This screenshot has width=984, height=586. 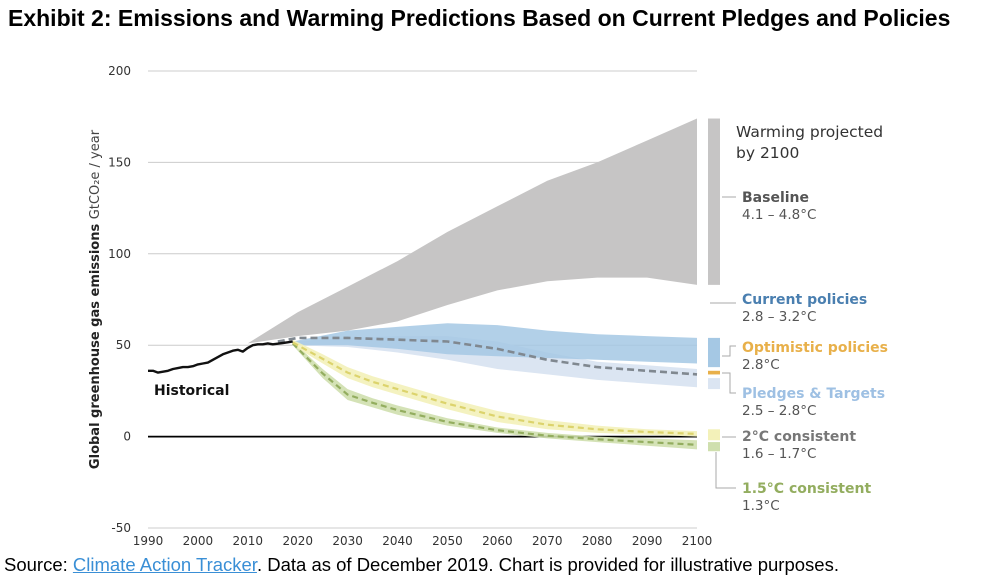 What do you see at coordinates (767, 153) in the screenshot?
I see `legend-heading-line2: by 2100` at bounding box center [767, 153].